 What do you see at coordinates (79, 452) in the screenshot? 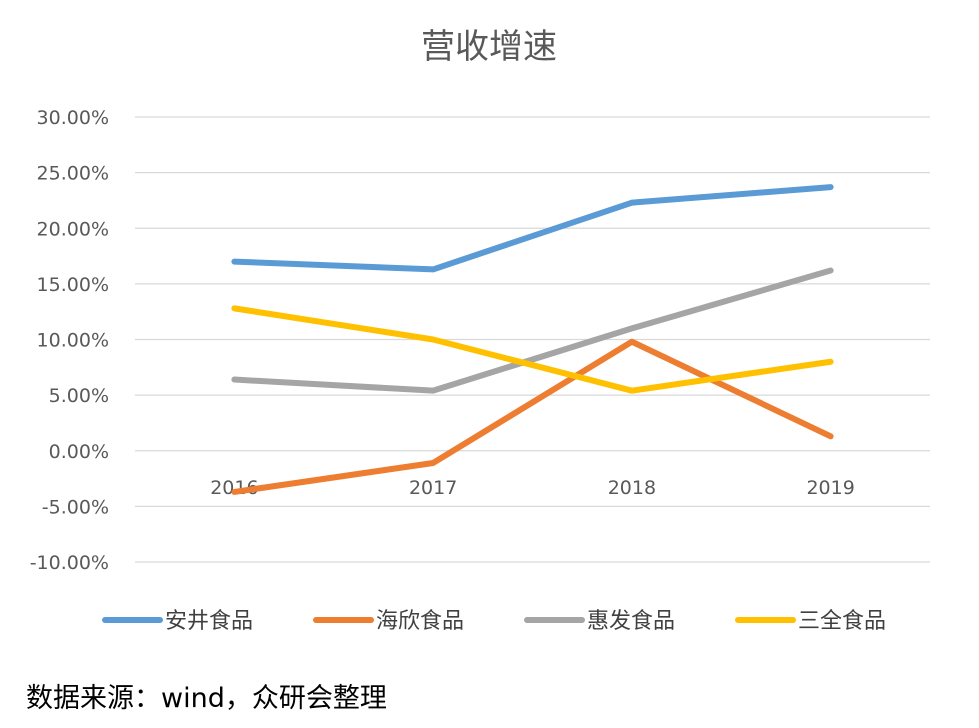
I see `y-tick-label: 0.00%` at bounding box center [79, 452].